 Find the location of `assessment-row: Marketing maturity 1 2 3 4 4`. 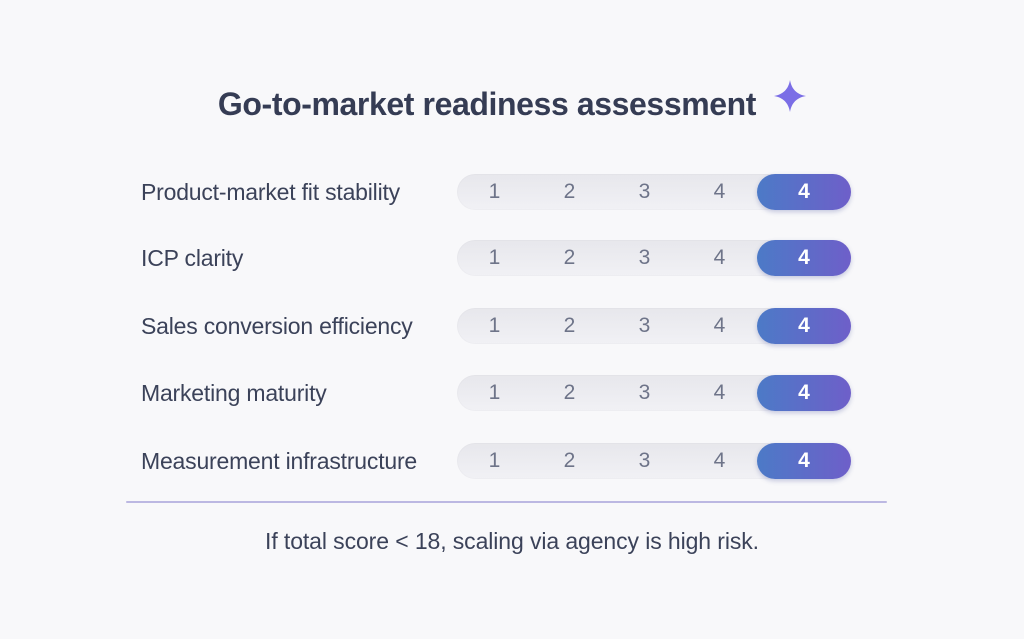

assessment-row: Marketing maturity 1 2 3 4 4 is located at coordinates (496, 393).